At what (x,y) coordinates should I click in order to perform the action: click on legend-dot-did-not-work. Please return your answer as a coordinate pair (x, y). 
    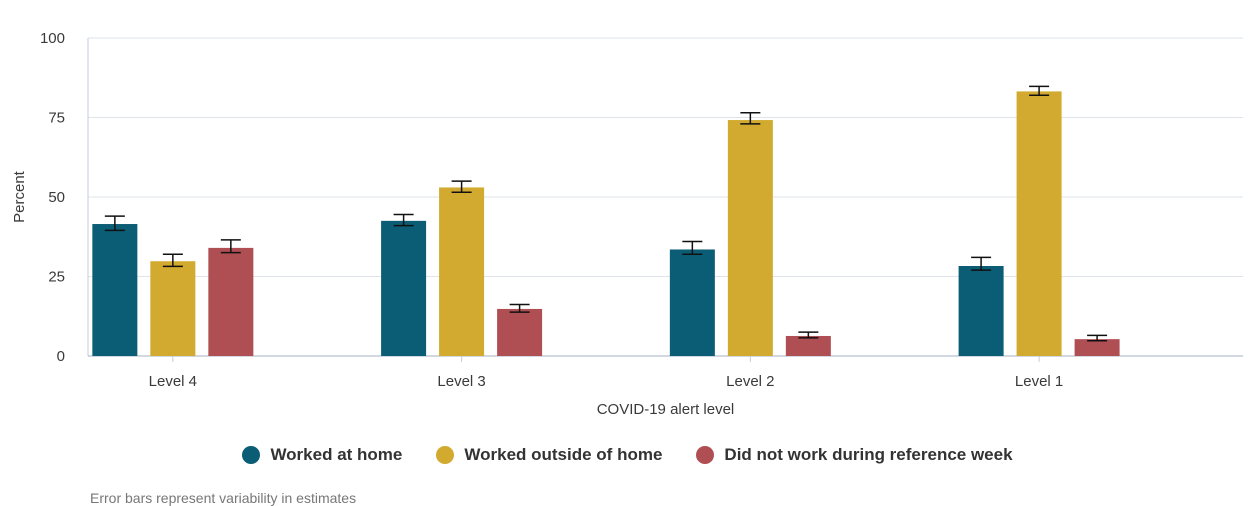
    Looking at the image, I should click on (705, 455).